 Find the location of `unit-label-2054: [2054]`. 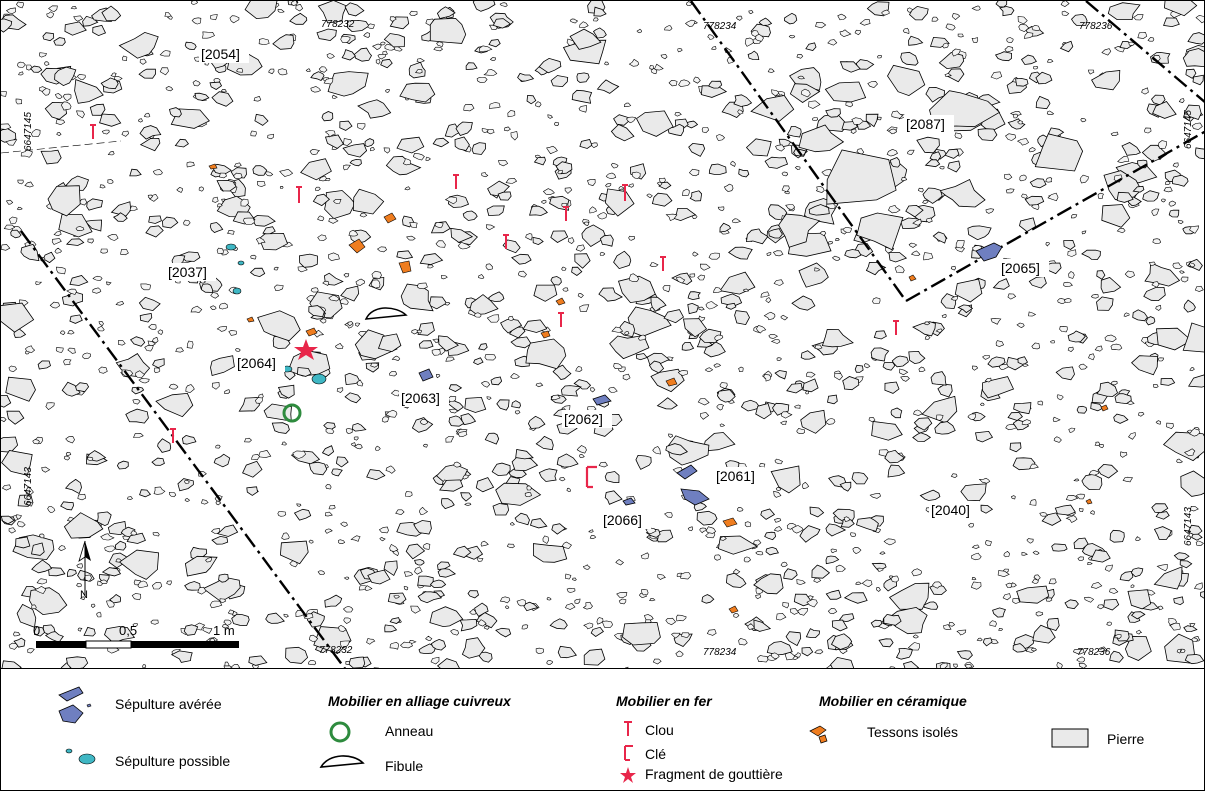

unit-label-2054: [2054] is located at coordinates (220, 54).